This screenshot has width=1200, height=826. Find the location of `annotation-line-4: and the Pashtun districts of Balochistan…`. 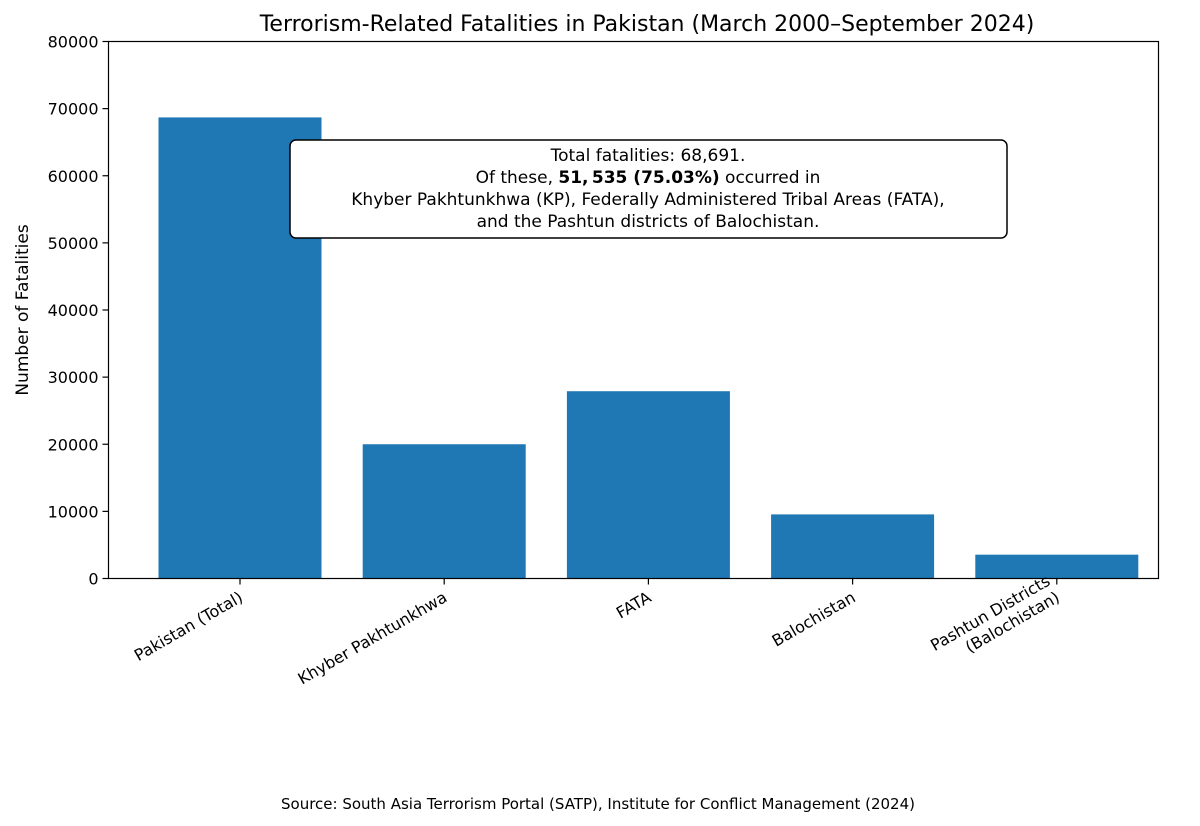

annotation-line-4: and the Pashtun districts of Balochistan… is located at coordinates (648, 222).